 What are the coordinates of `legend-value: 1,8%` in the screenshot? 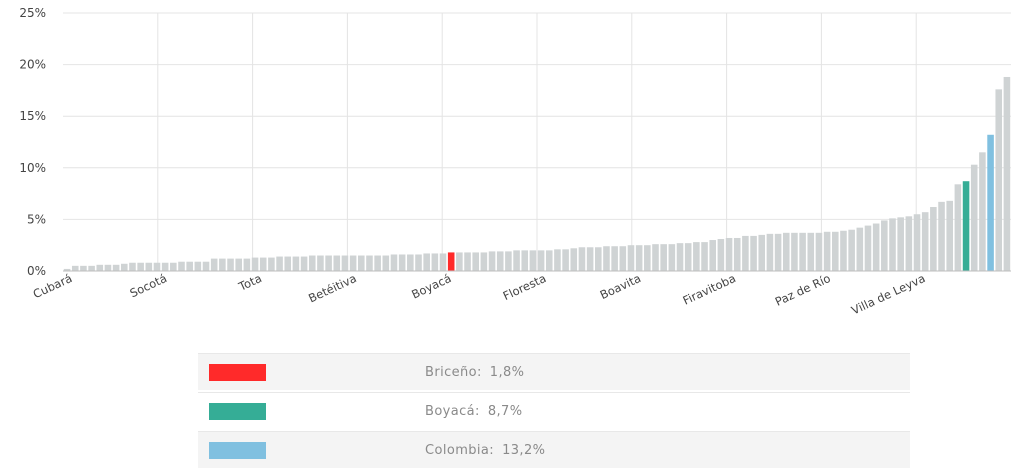 It's located at (507, 372).